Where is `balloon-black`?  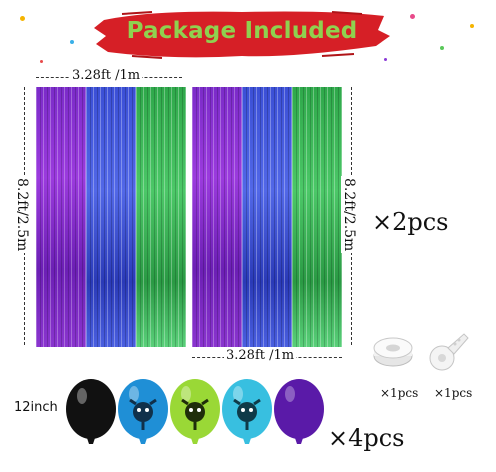 balloon-black is located at coordinates (91, 416).